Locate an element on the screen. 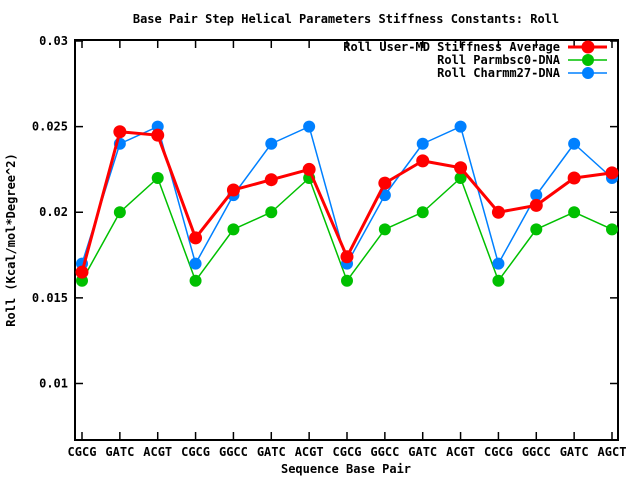  y-tick-label: 0.015 is located at coordinates (50, 298).